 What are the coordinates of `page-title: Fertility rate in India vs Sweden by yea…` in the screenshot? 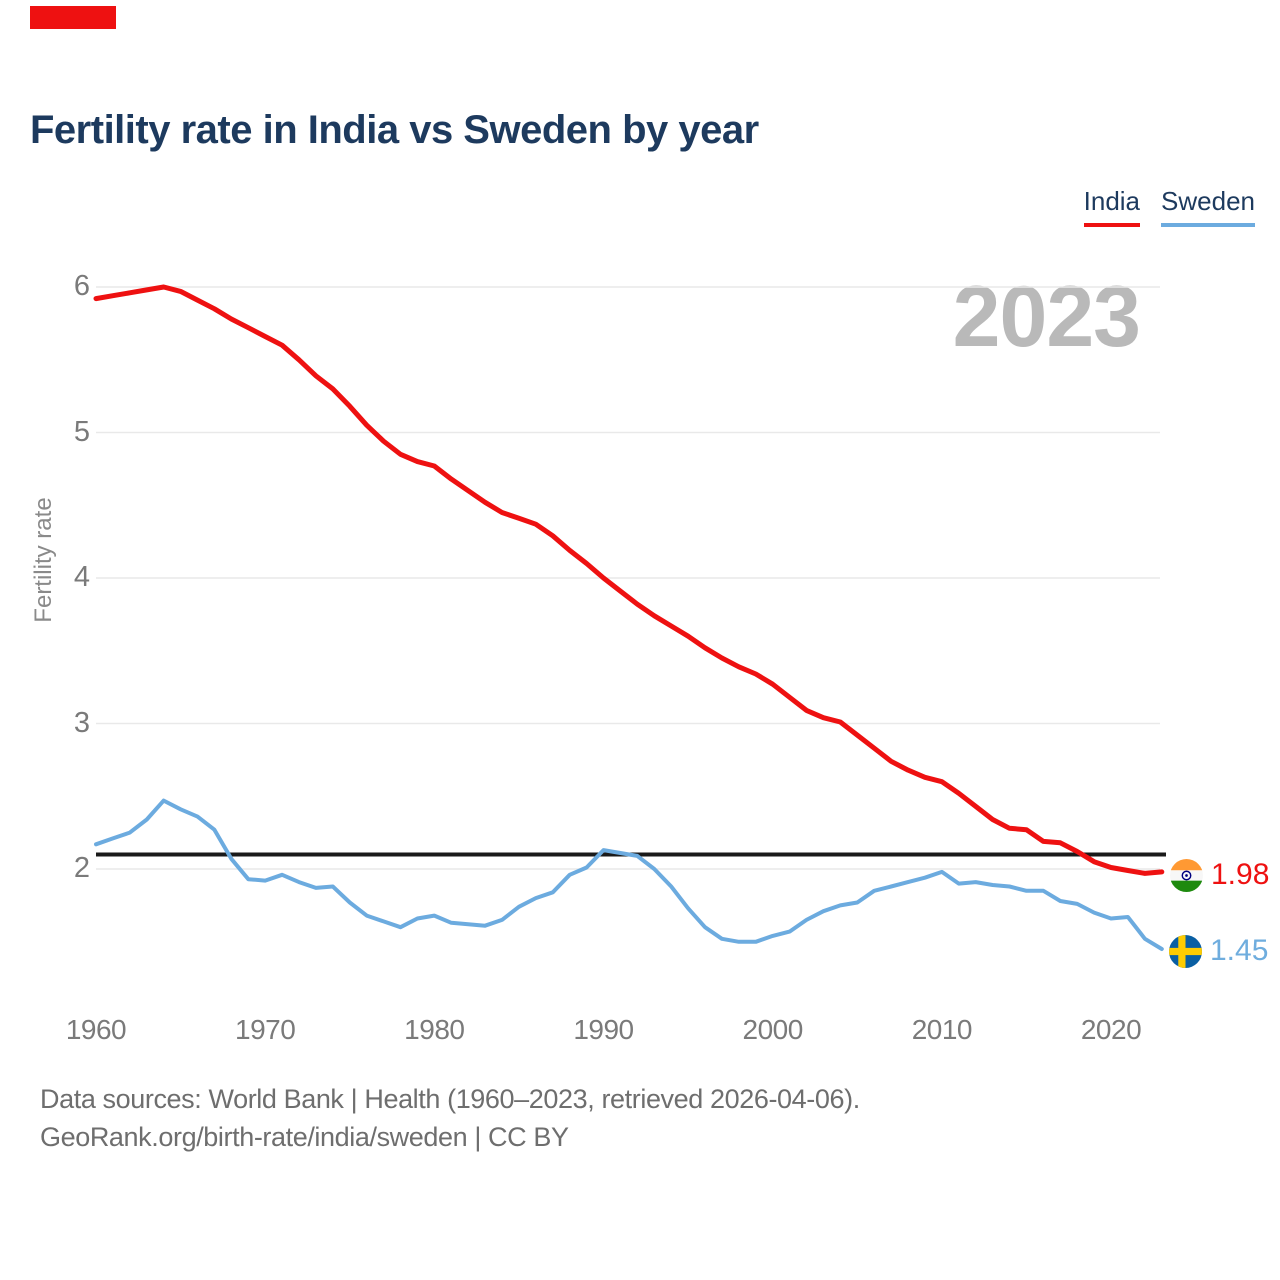 It's located at (394, 130).